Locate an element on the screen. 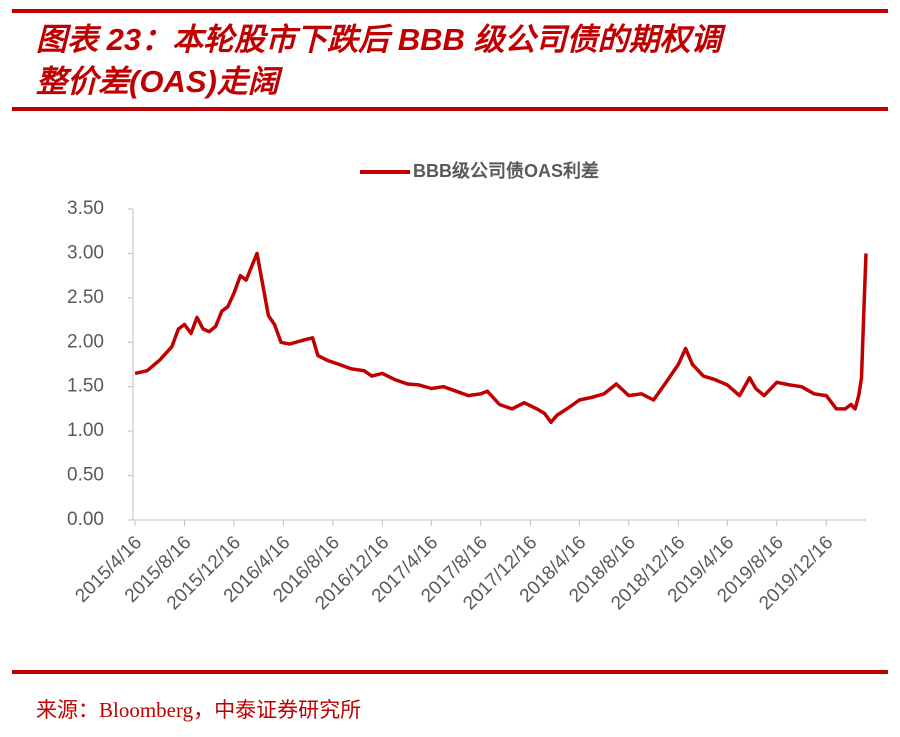 The width and height of the screenshot is (900, 737). y-tick-label: 2.50 is located at coordinates (85, 297).